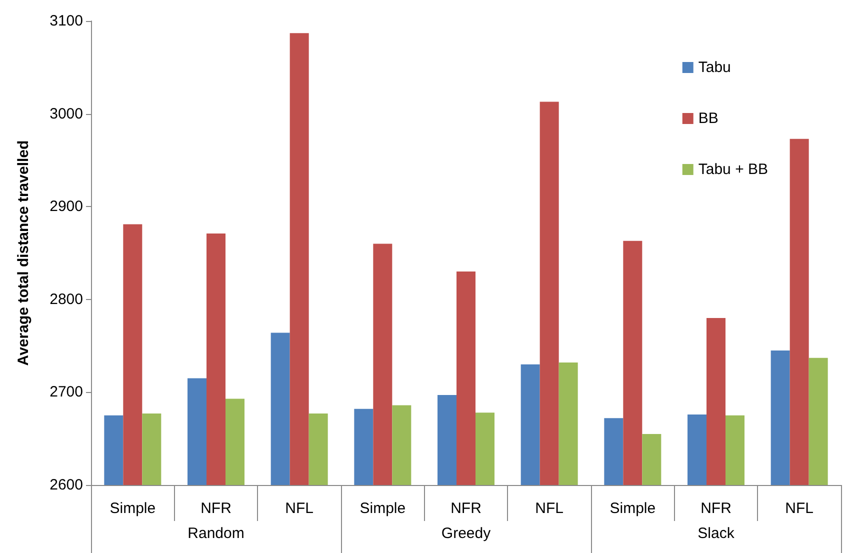 Image resolution: width=843 pixels, height=553 pixels. Describe the element at coordinates (216, 533) in the screenshot. I see `text: Random` at that location.